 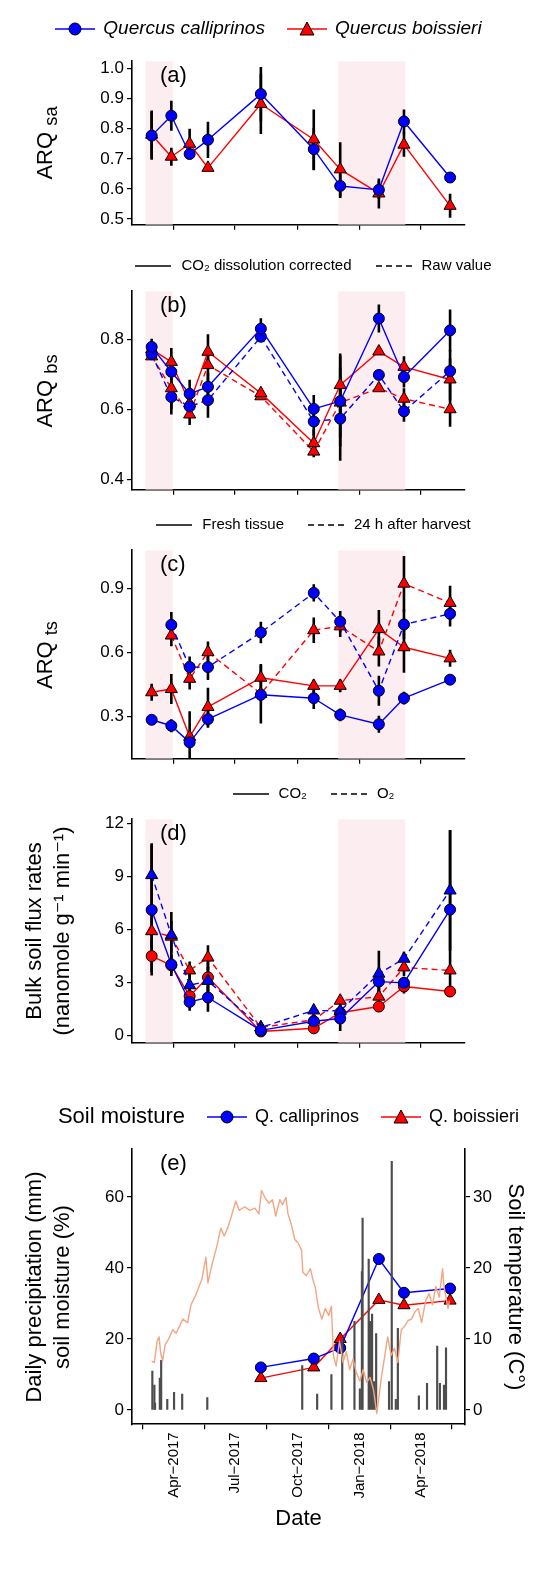 I want to click on legend-label: Q. boissieri, so click(x=474, y=1115).